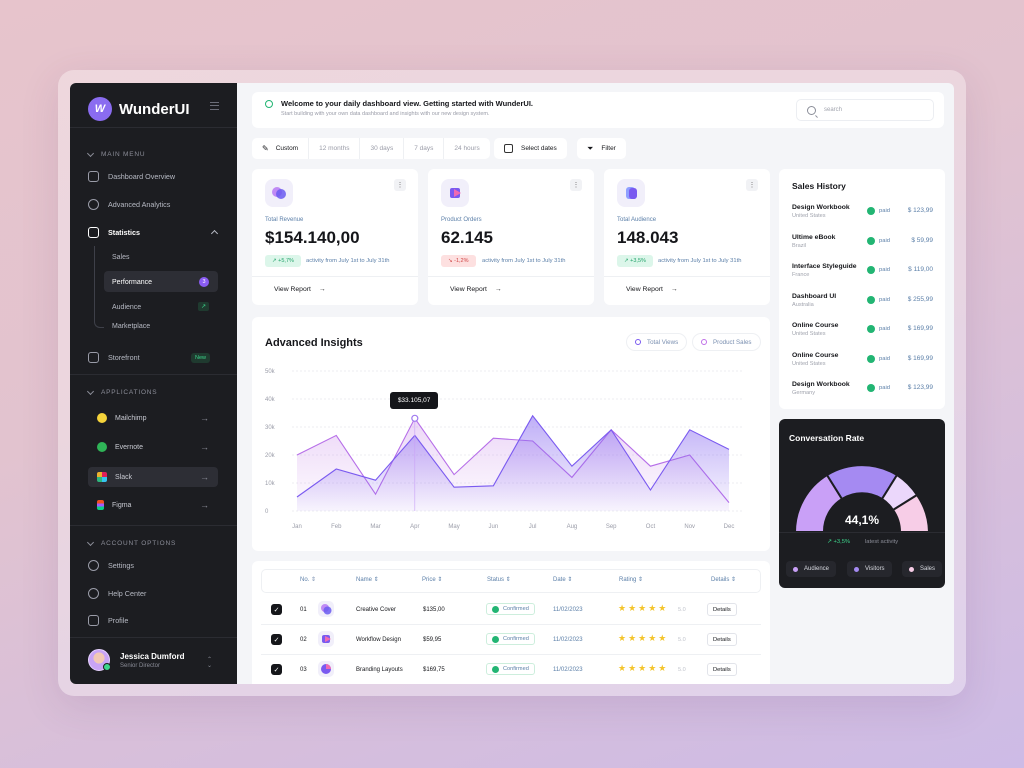 The height and width of the screenshot is (768, 1024). I want to click on applications-heading: APPLICATIONS, so click(121, 391).